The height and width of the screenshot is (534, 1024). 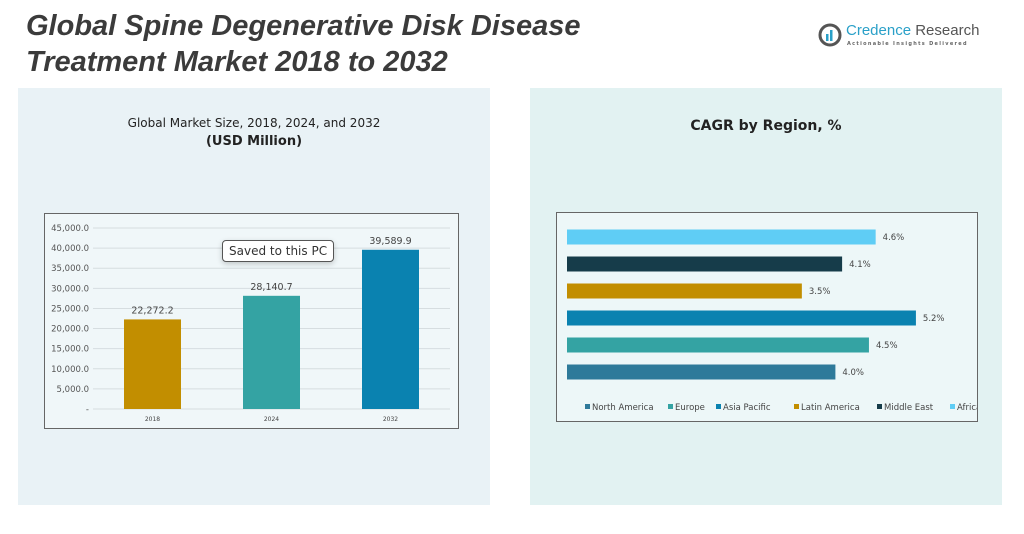 What do you see at coordinates (70, 229) in the screenshot?
I see `y-tick-label: 45,000.0` at bounding box center [70, 229].